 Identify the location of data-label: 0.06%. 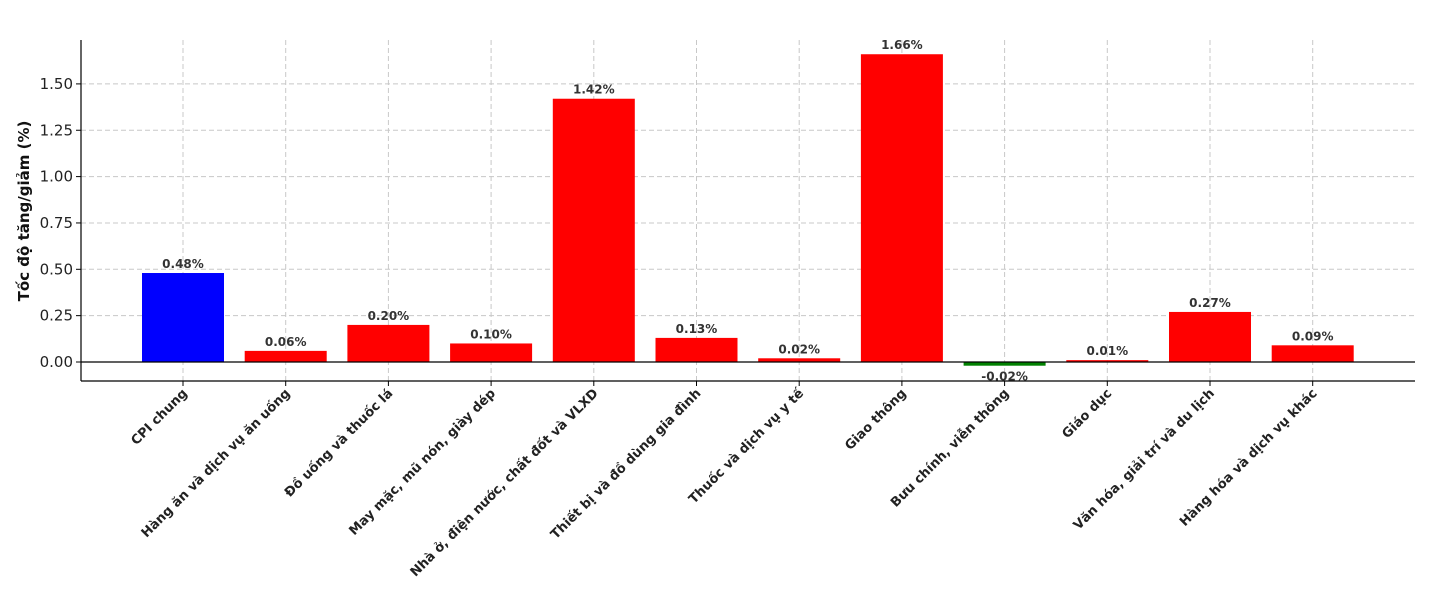
(286, 342).